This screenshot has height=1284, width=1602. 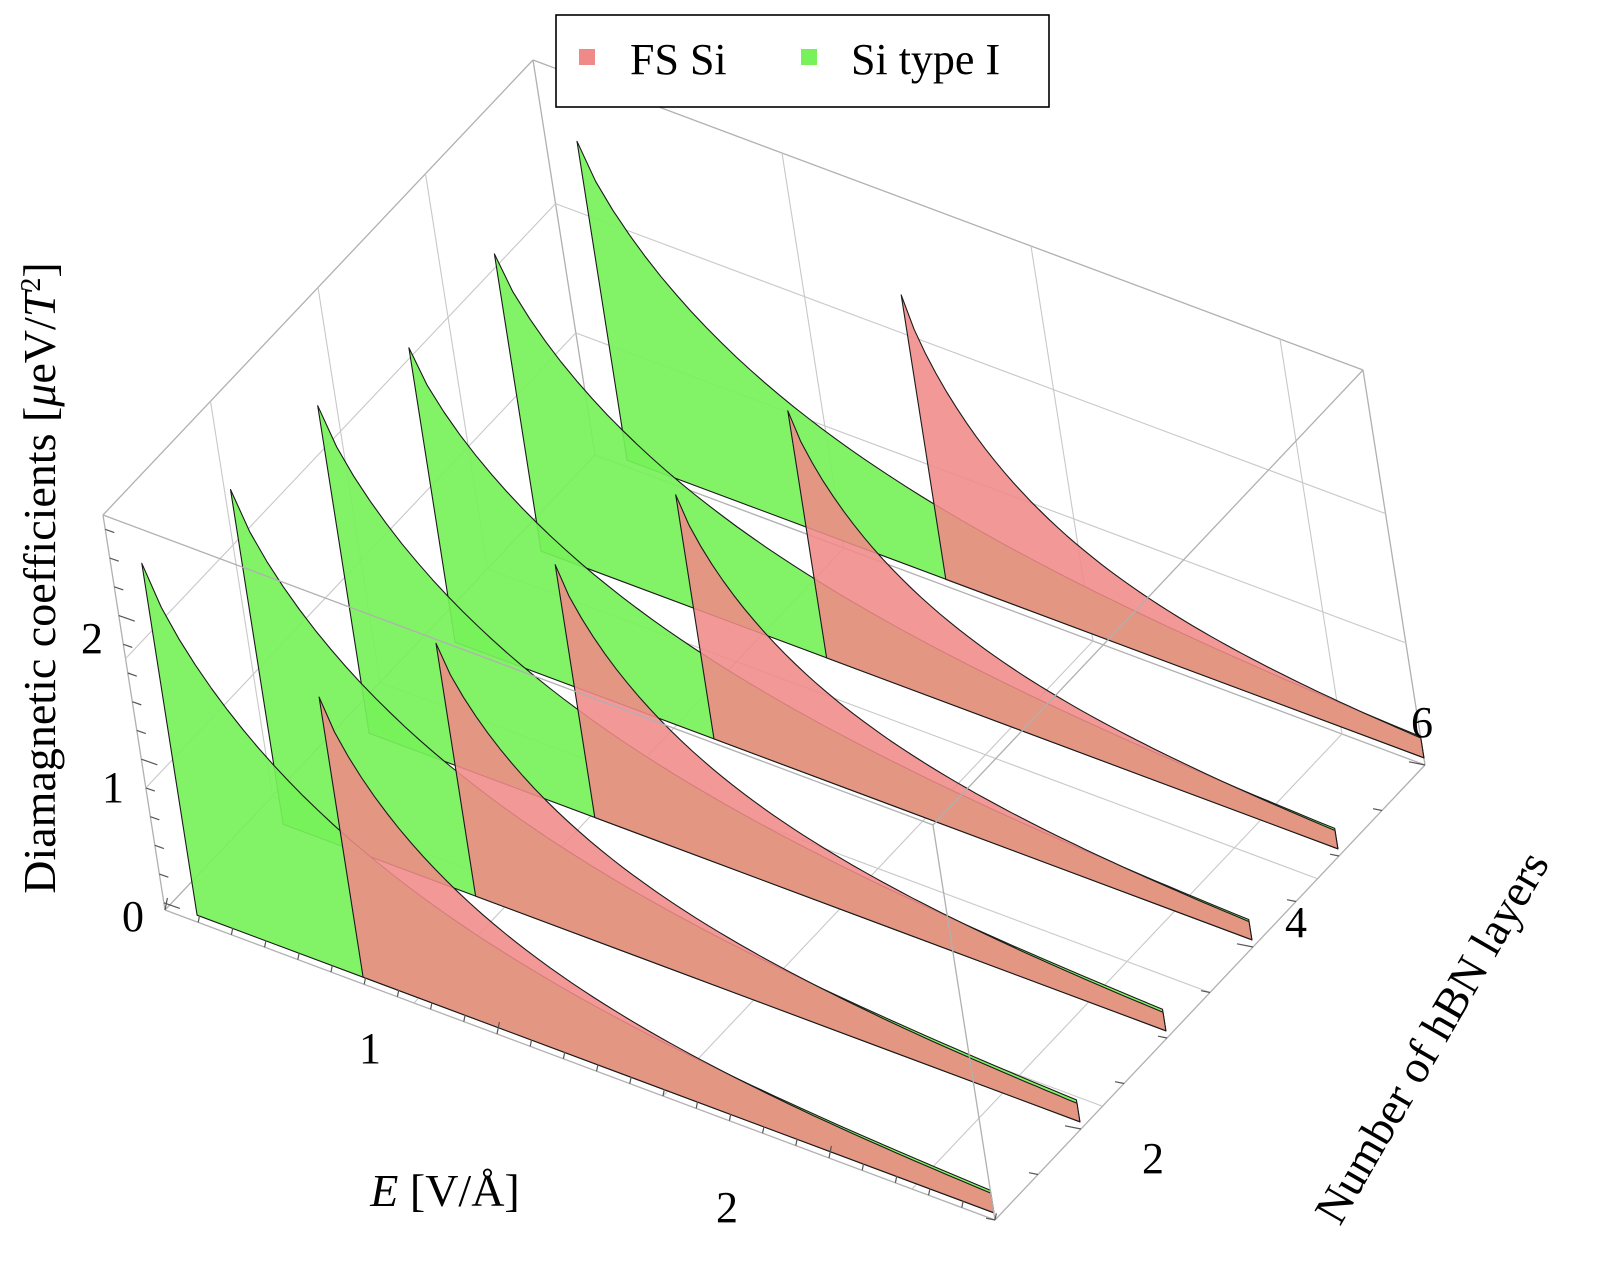 I want to click on legend-swatch-fs-si, so click(x=587, y=57).